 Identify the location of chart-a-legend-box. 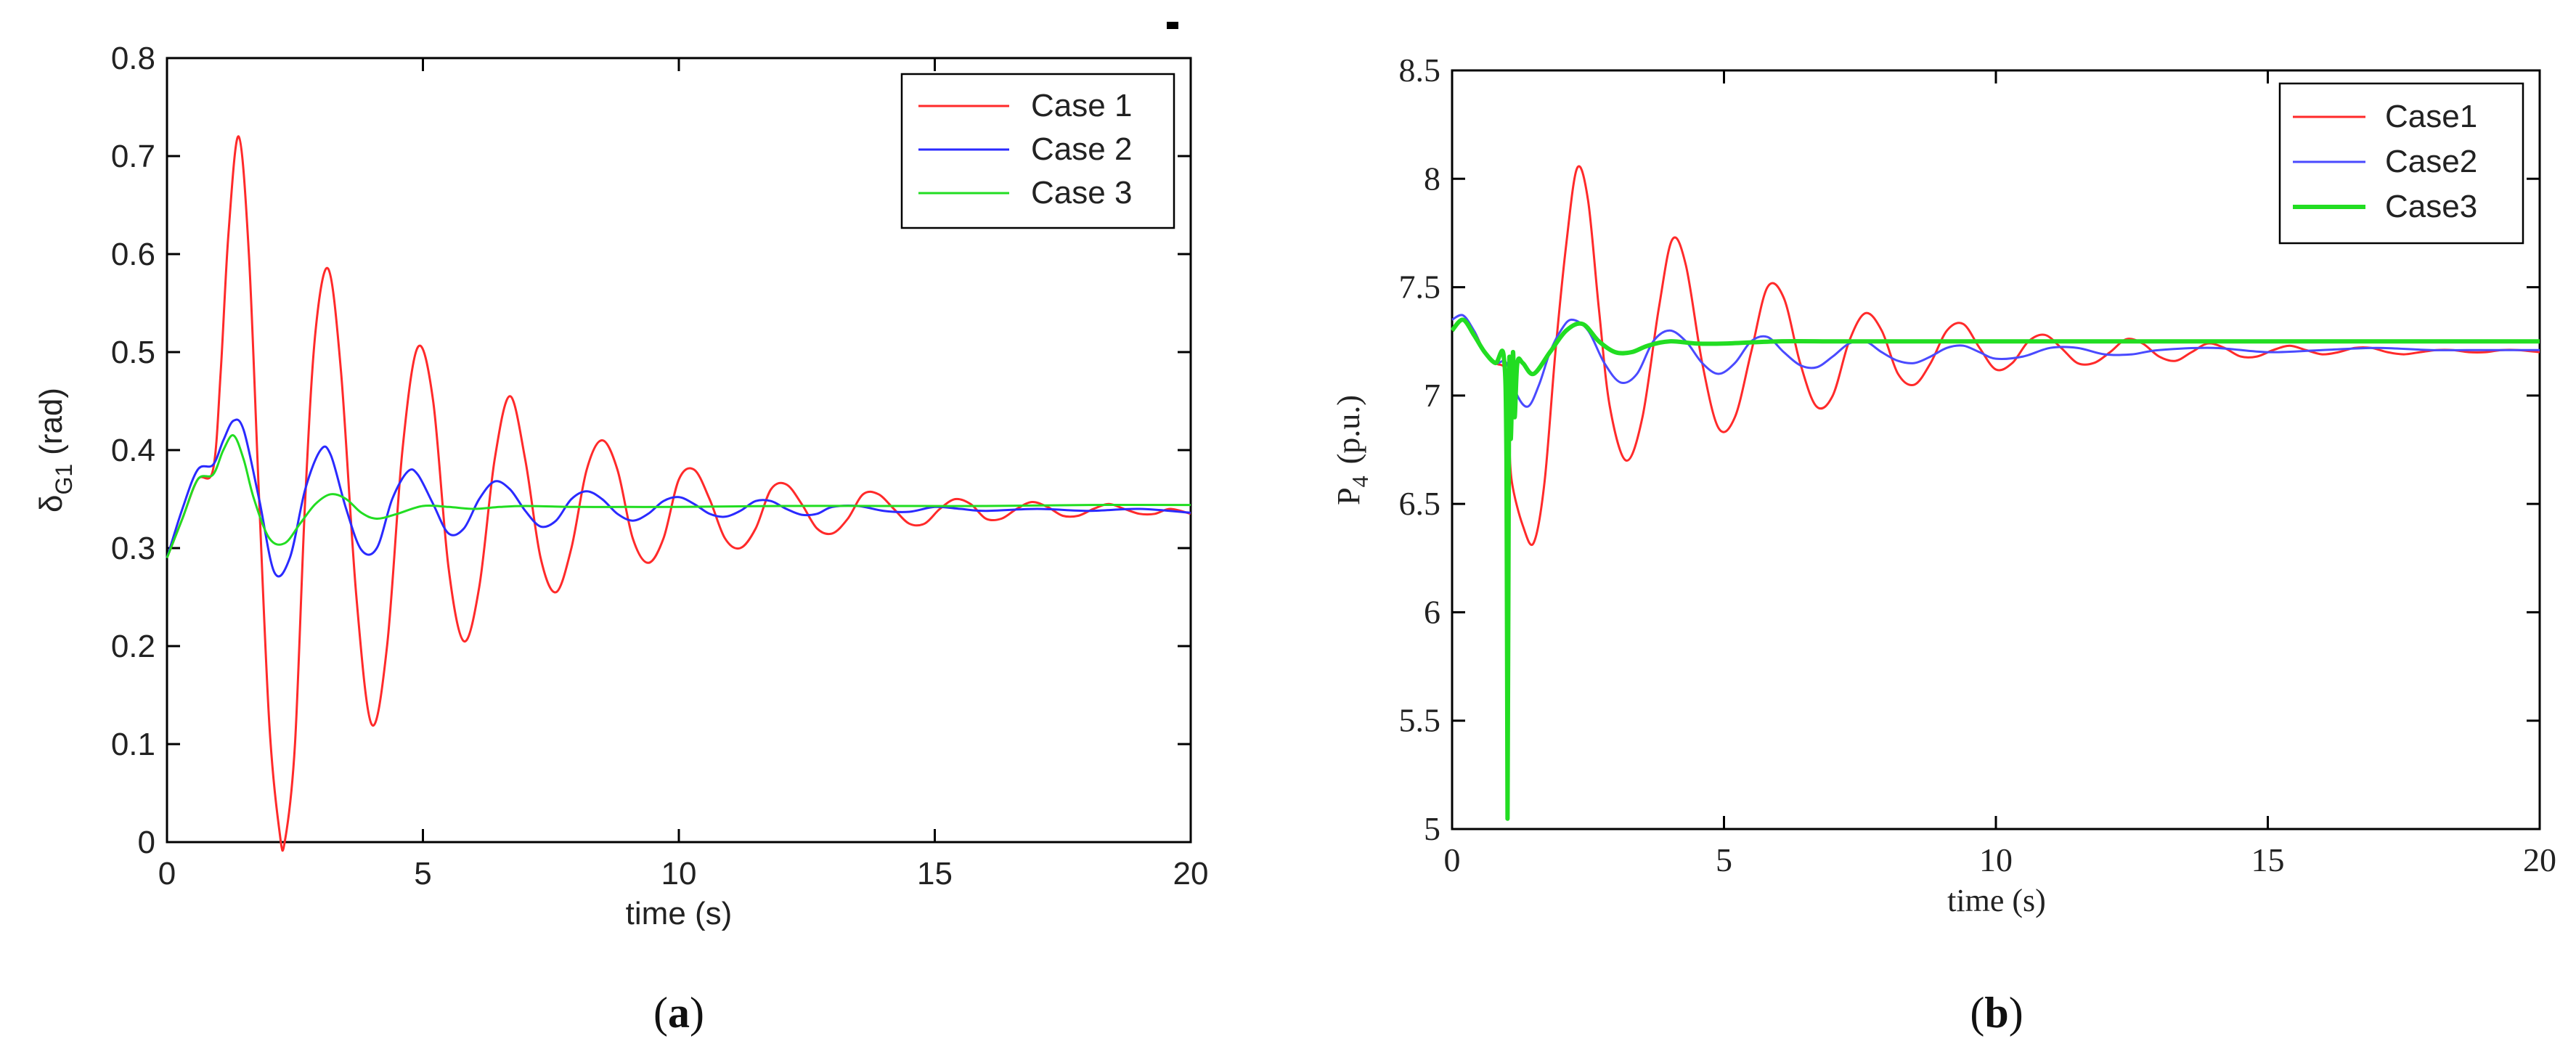
(1037, 151).